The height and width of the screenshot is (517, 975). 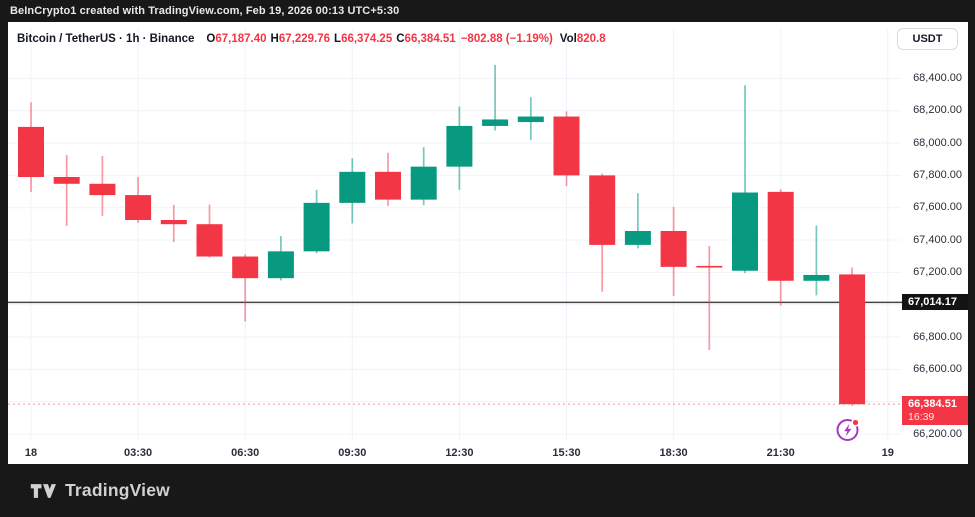 I want to click on candle-06:30, so click(x=245, y=288).